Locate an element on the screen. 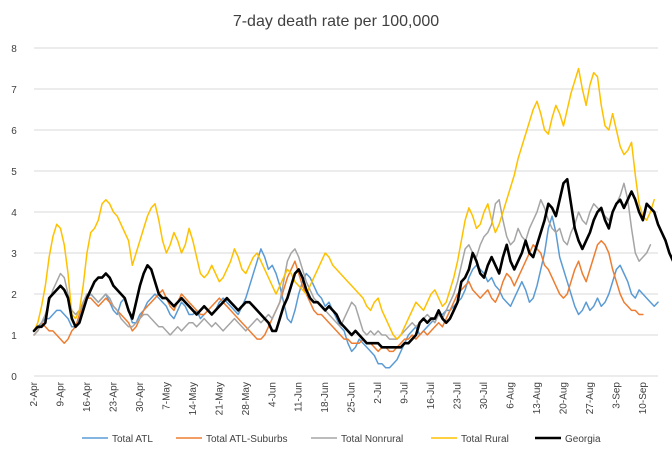 This screenshot has height=461, width=672. x-tick-label: 16-Apr is located at coordinates (87, 396).